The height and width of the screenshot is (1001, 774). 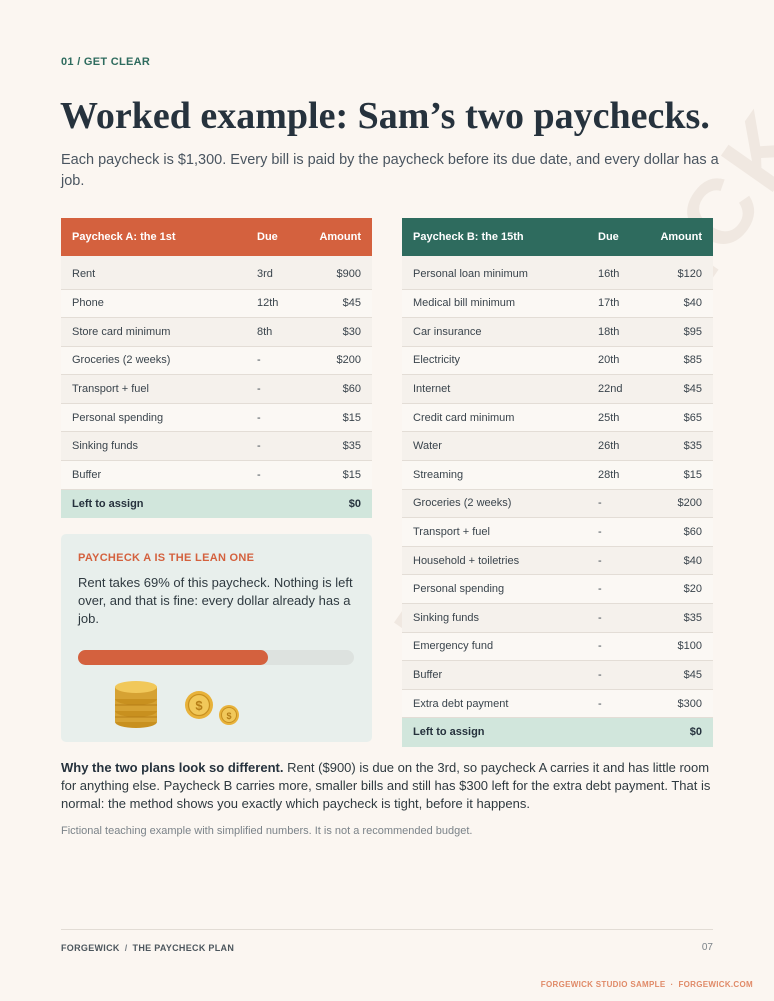 I want to click on row-name: Streaming, so click(x=494, y=475).